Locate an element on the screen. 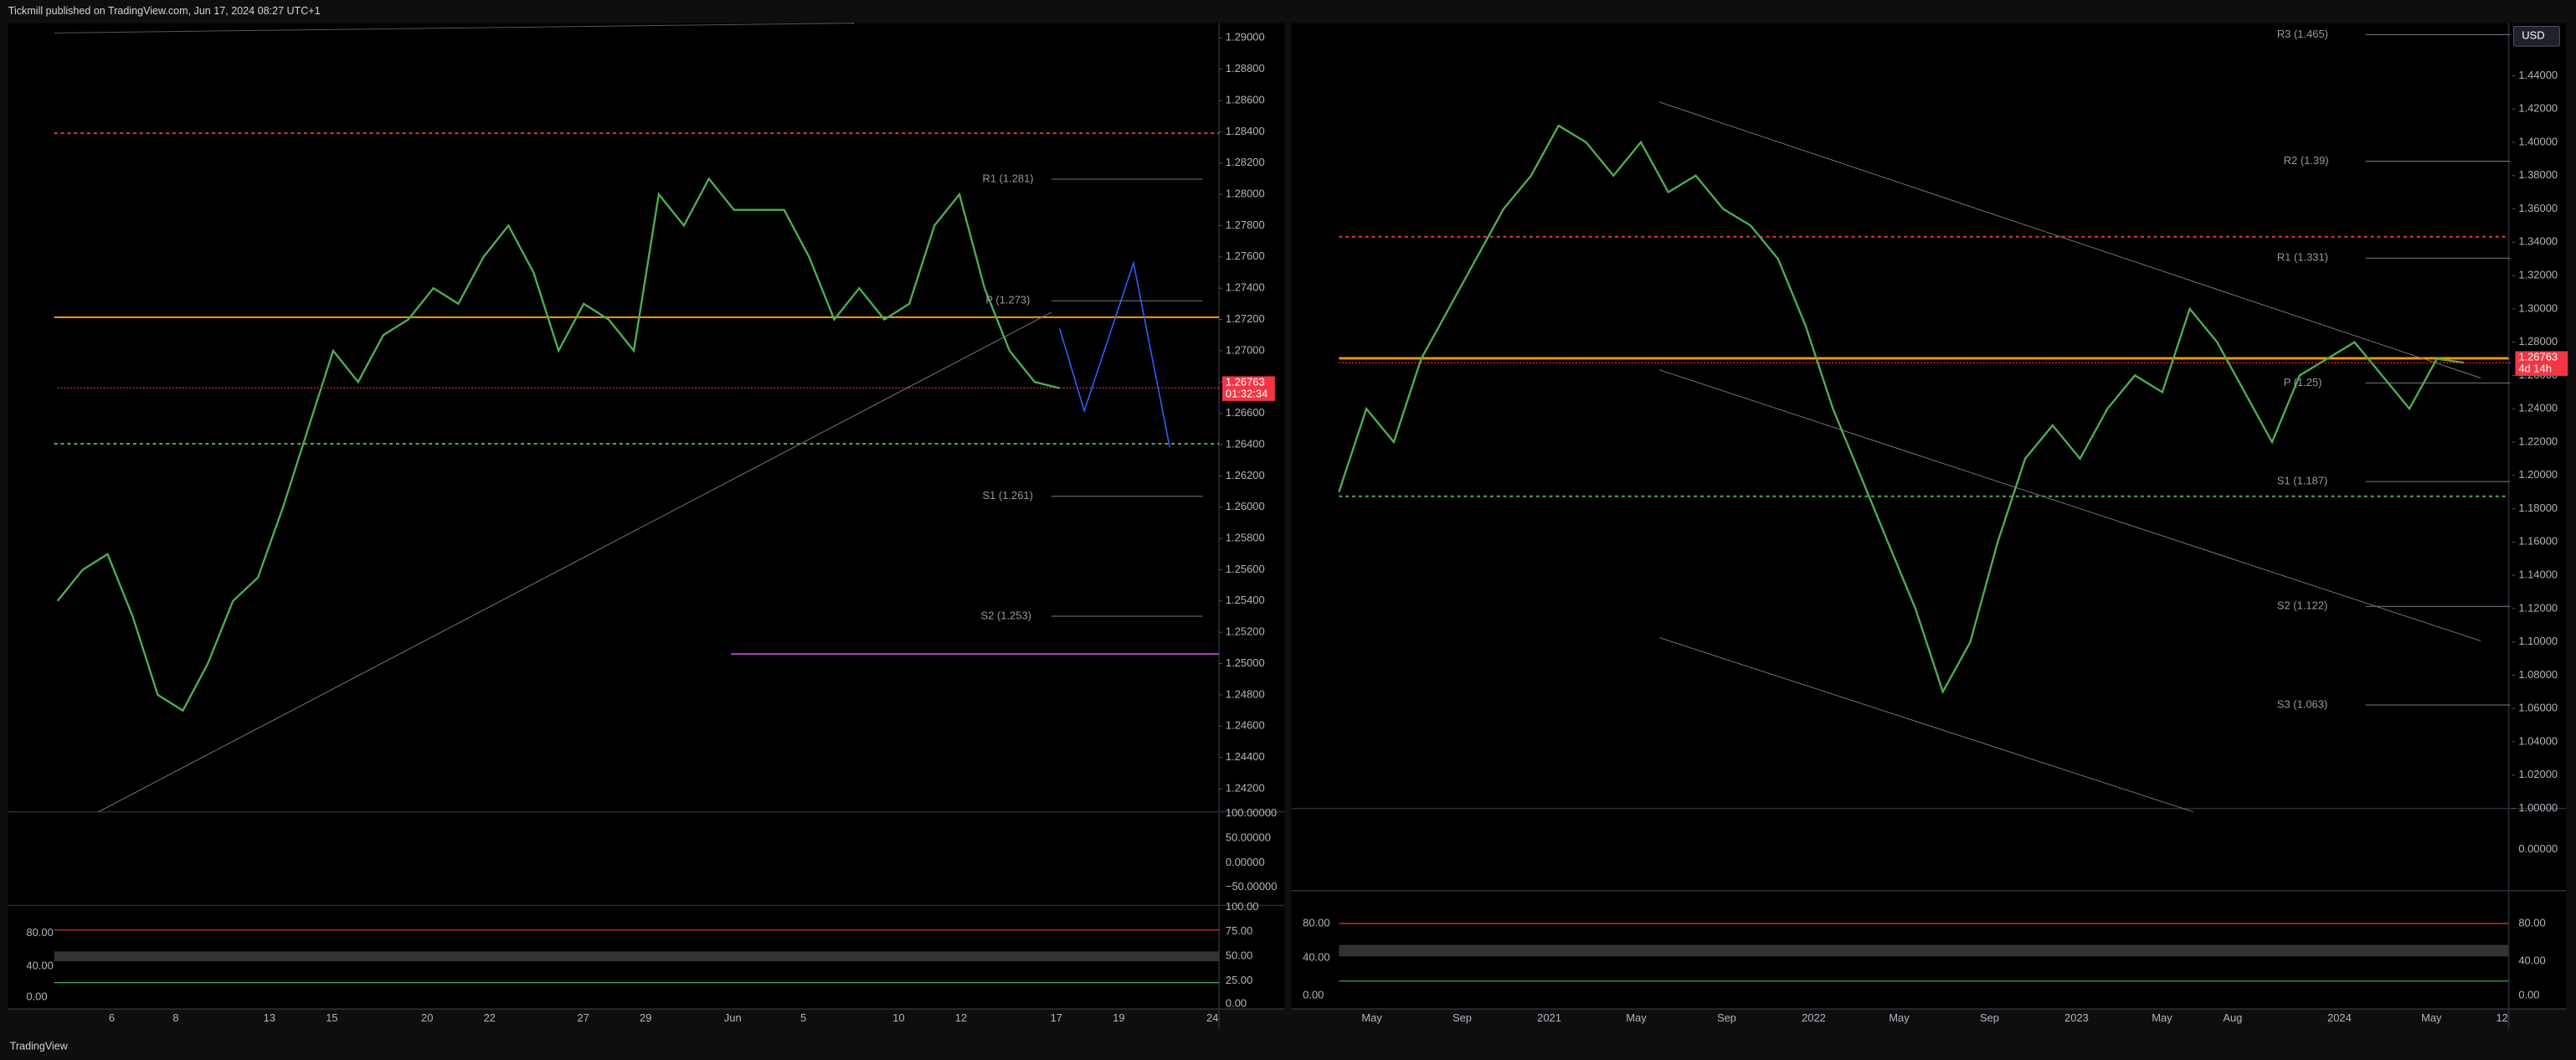  price-tick-label: 1.26000 is located at coordinates (1246, 506).